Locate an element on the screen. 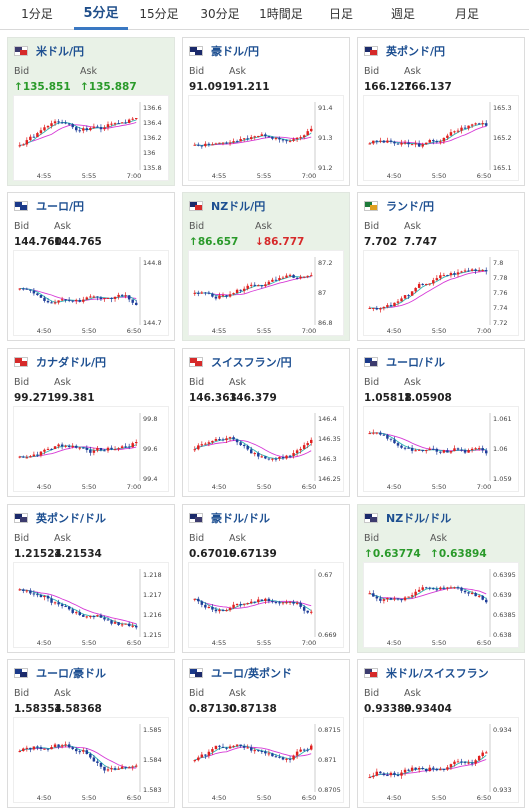 Image resolution: width=529 pixels, height=812 pixels. pair-name: 米ドル/円 is located at coordinates (60, 51).